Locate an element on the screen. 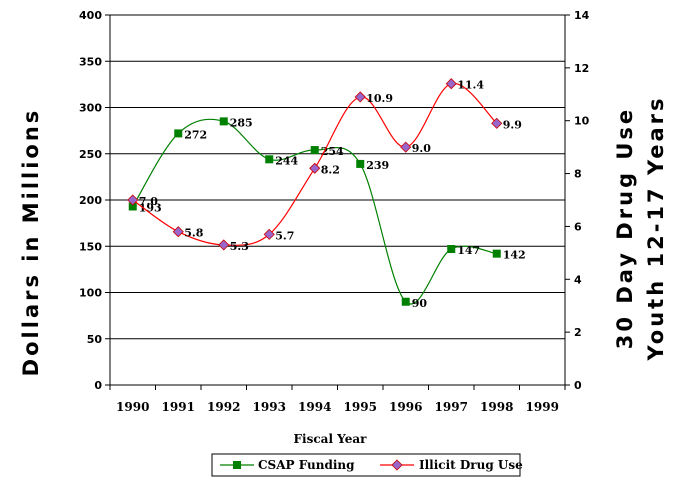  right-tick-label: 10 is located at coordinates (582, 121).